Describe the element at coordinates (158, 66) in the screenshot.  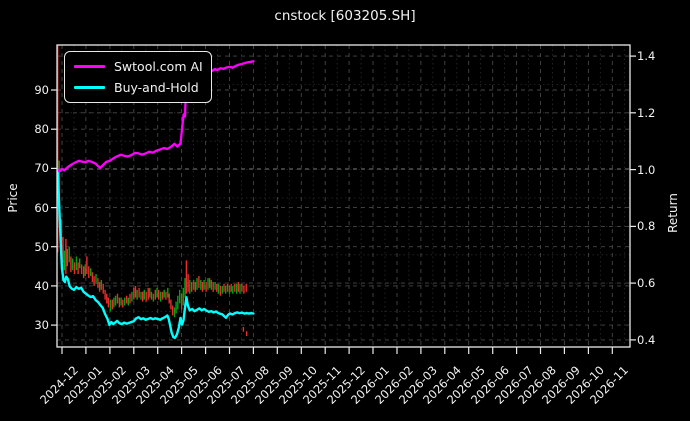
I see `legend-label-ai: Swtool.com AI` at that location.